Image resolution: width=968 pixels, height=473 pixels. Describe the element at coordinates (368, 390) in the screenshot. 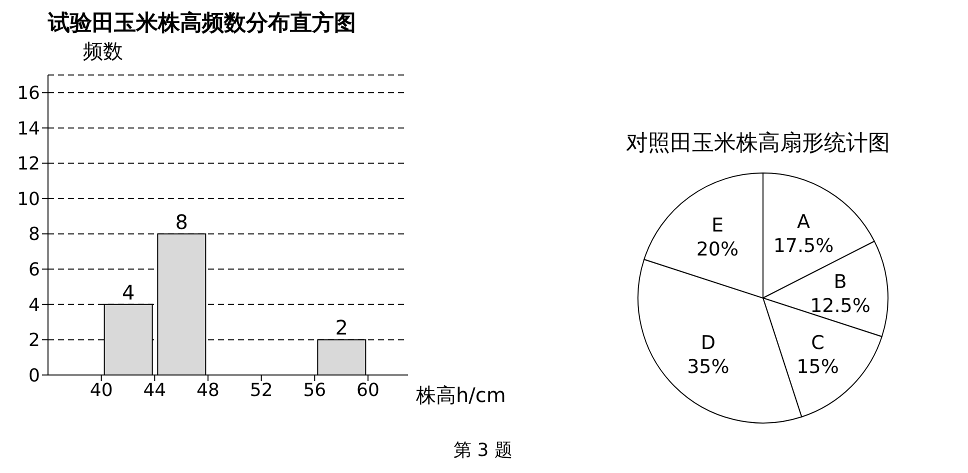

I see `x-tick-label: 60` at that location.